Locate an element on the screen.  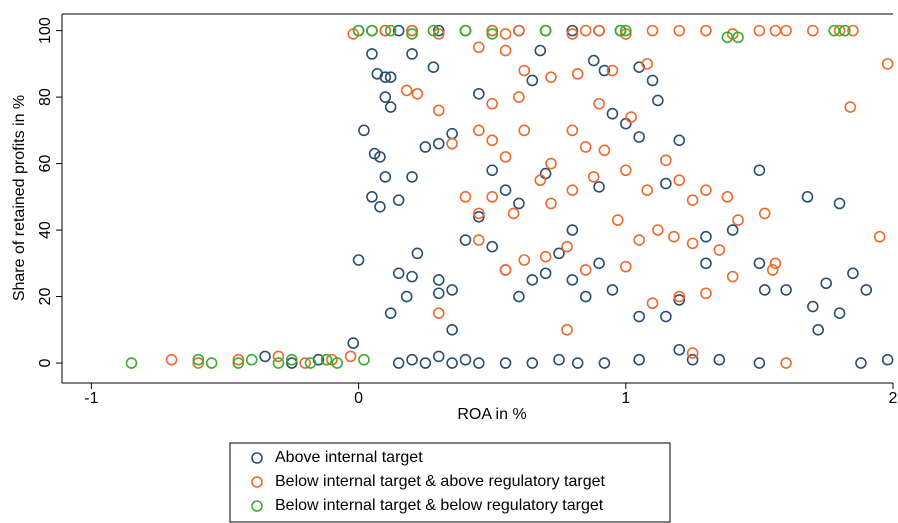
y-tick-label: 100 is located at coordinates (45, 30).